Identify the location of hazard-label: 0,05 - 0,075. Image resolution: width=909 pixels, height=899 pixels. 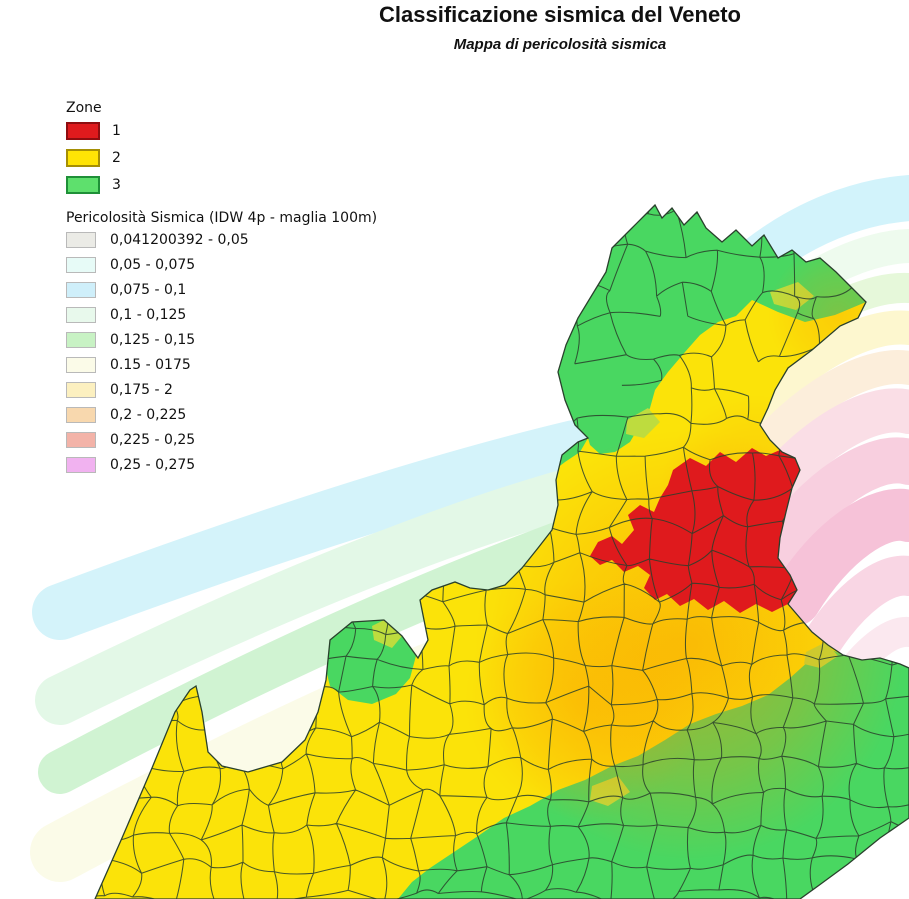
(153, 265).